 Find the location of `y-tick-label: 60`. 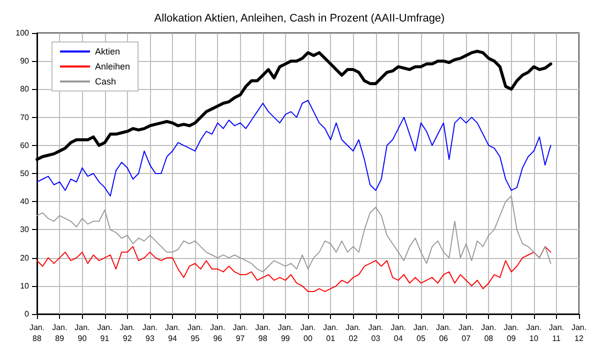

y-tick-label: 60 is located at coordinates (25, 145).